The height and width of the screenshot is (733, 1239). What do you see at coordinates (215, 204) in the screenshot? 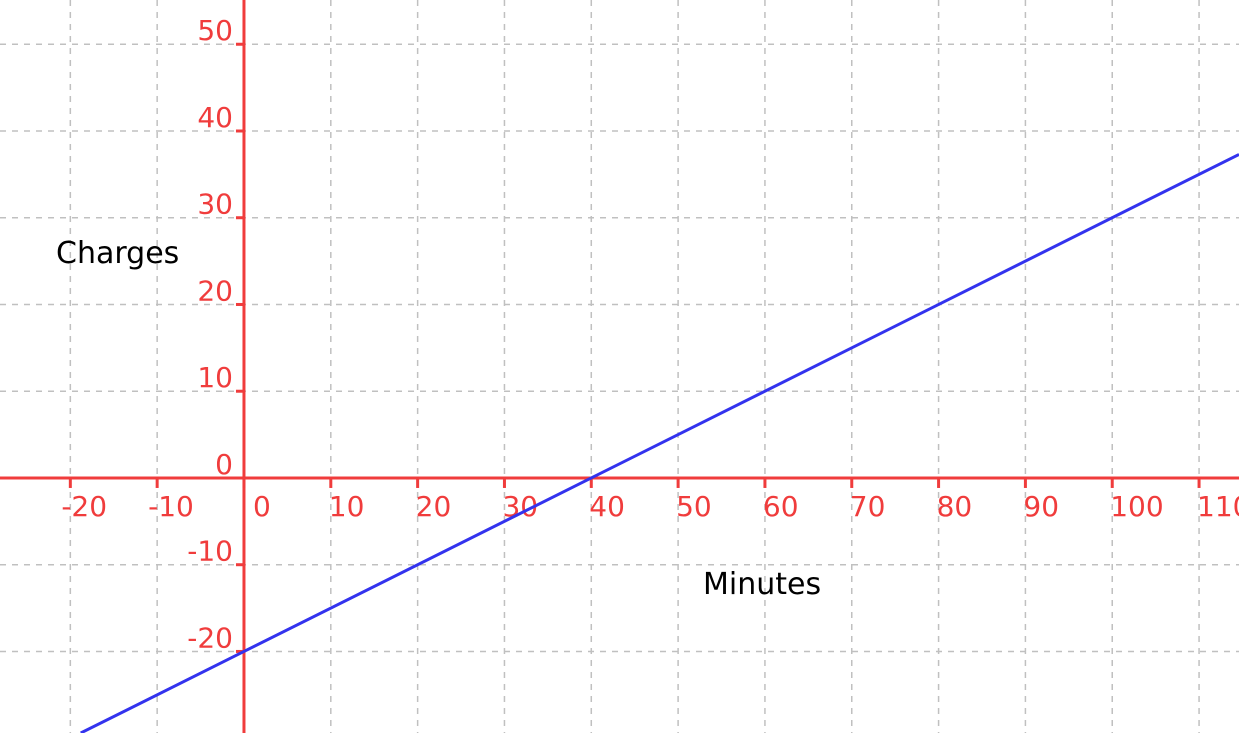
I see `y-tick-label: 30` at bounding box center [215, 204].